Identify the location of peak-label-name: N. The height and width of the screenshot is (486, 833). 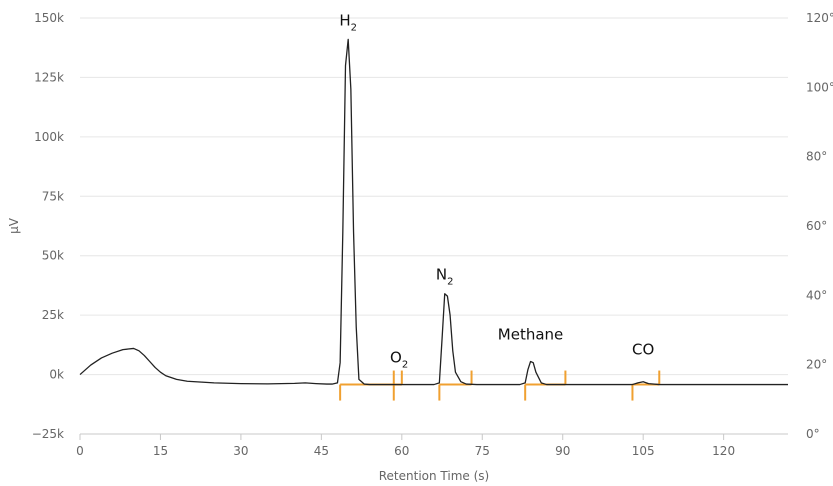
(441, 275).